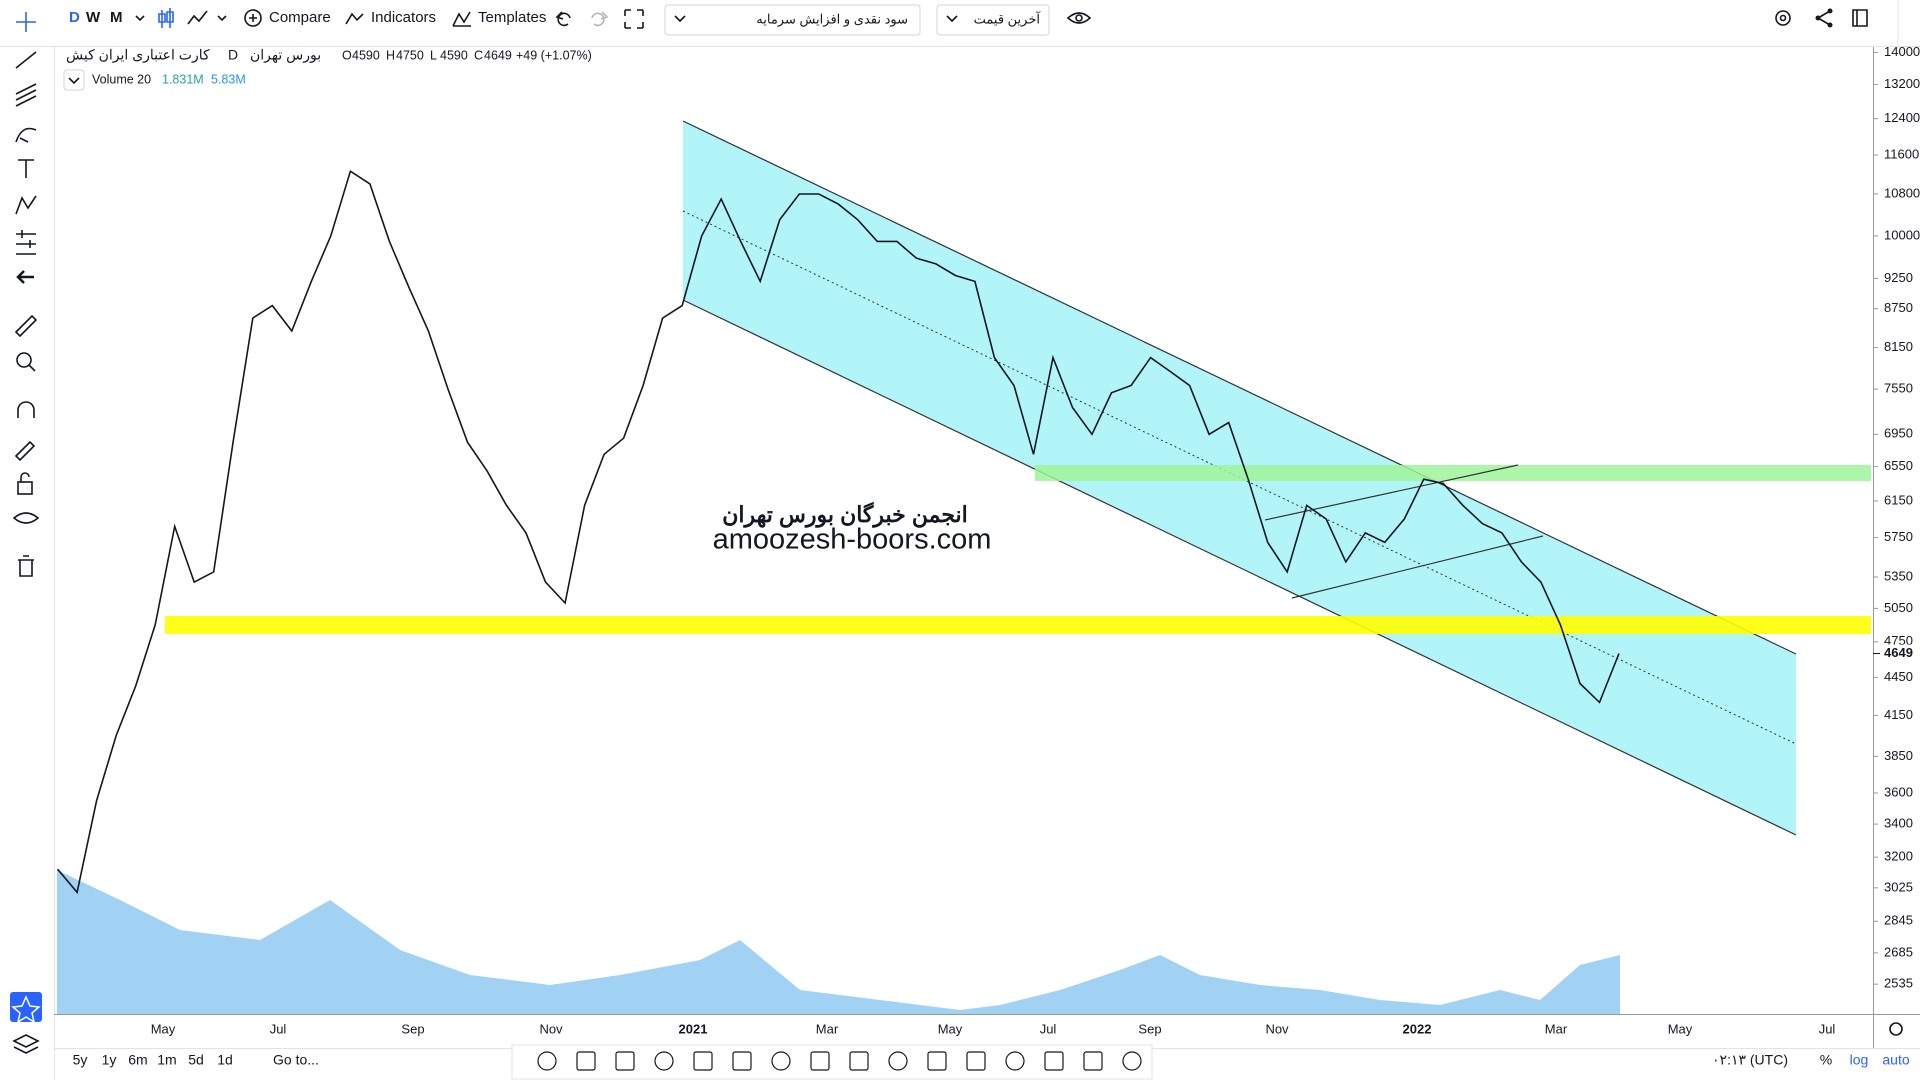 The height and width of the screenshot is (1080, 1920). What do you see at coordinates (832, 19) in the screenshot?
I see `adjustment-text: سود نقدی و افزایش سرمایه` at bounding box center [832, 19].